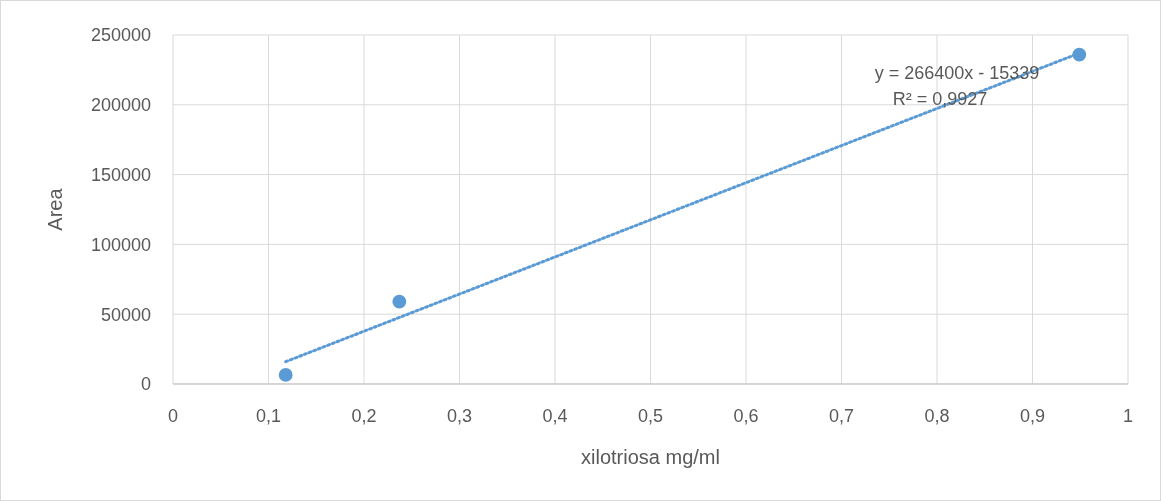 This screenshot has height=501, width=1161. I want to click on y-tick-label: 250000, so click(120, 35).